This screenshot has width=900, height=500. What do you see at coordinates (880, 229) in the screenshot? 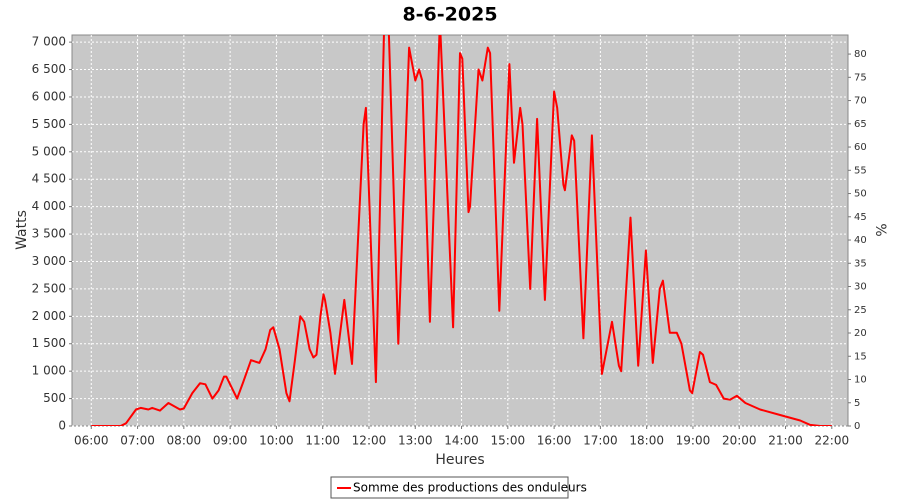
I see `y2-axis-label: %` at bounding box center [880, 229].